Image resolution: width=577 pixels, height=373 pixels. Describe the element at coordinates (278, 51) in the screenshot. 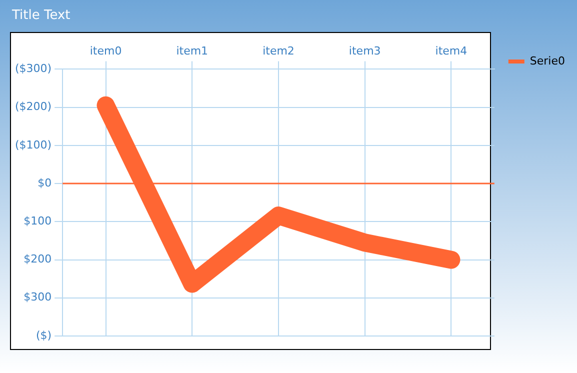

I see `x-tick-label: item2` at that location.